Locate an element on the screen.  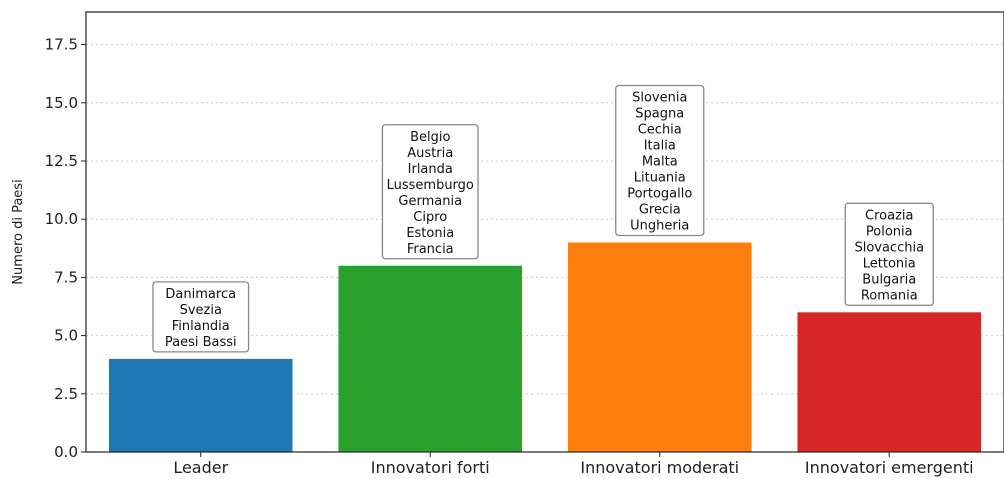
annotation-country: Cipro is located at coordinates (430, 217).